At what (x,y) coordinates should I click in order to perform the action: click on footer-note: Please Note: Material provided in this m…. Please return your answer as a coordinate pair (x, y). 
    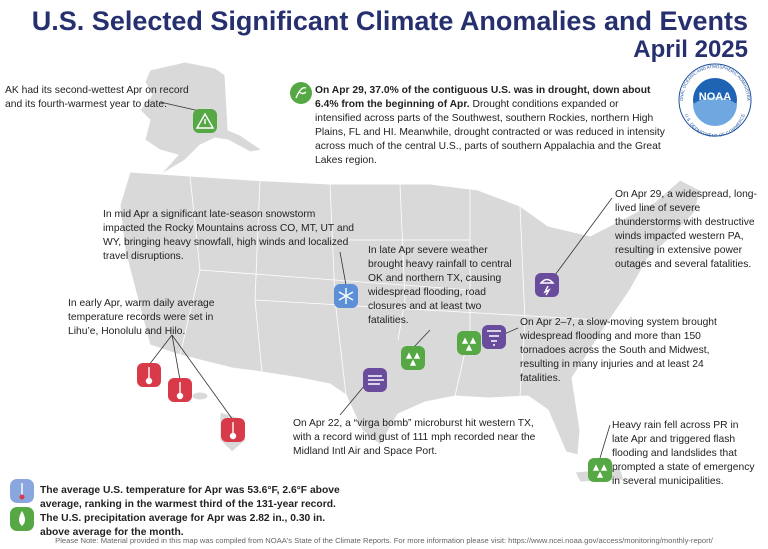
    Looking at the image, I should click on (384, 540).